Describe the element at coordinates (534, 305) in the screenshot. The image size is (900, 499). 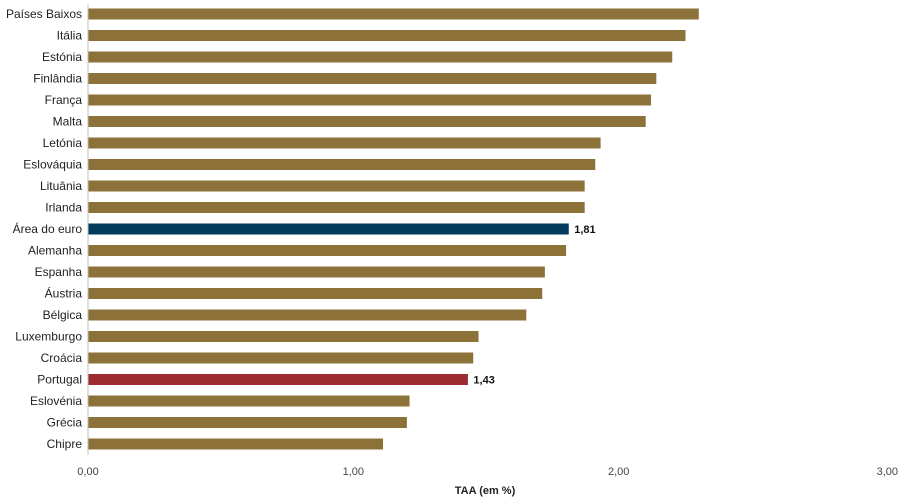
I see `data-labels: 1,81 1,43` at that location.